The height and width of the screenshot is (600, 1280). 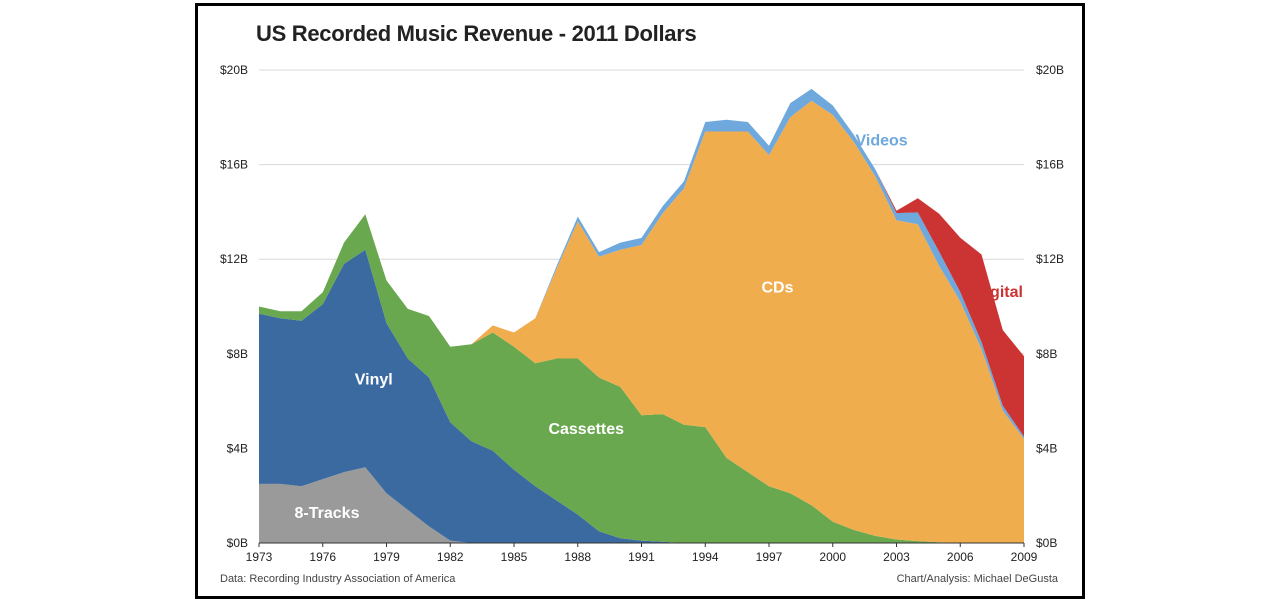 What do you see at coordinates (832, 557) in the screenshot?
I see `x-tick-label: 2000` at bounding box center [832, 557].